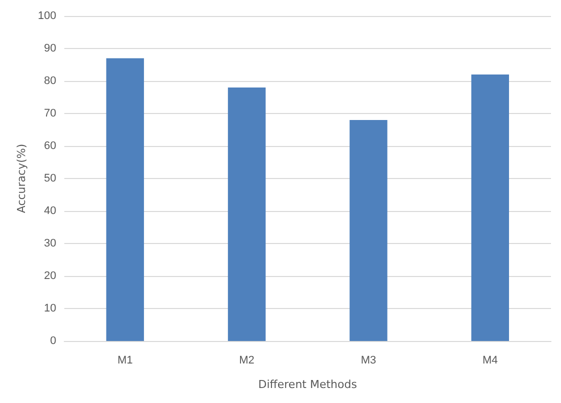 Image resolution: width=561 pixels, height=403 pixels. What do you see at coordinates (50, 178) in the screenshot?
I see `y-tick-label: 50` at bounding box center [50, 178].